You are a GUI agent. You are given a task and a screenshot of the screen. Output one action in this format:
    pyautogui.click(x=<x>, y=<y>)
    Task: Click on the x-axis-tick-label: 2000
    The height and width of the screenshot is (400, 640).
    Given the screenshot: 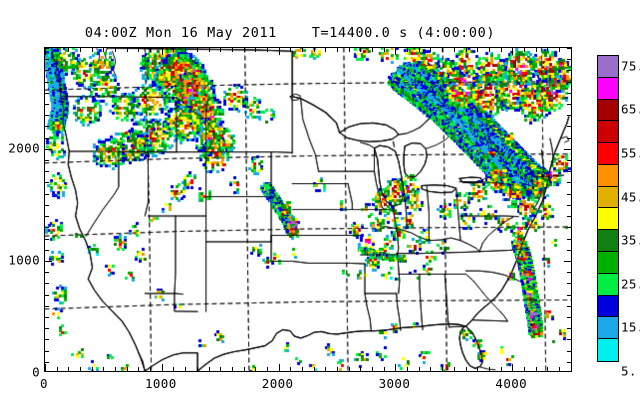 What is the action you would take?
    pyautogui.click(x=277, y=383)
    